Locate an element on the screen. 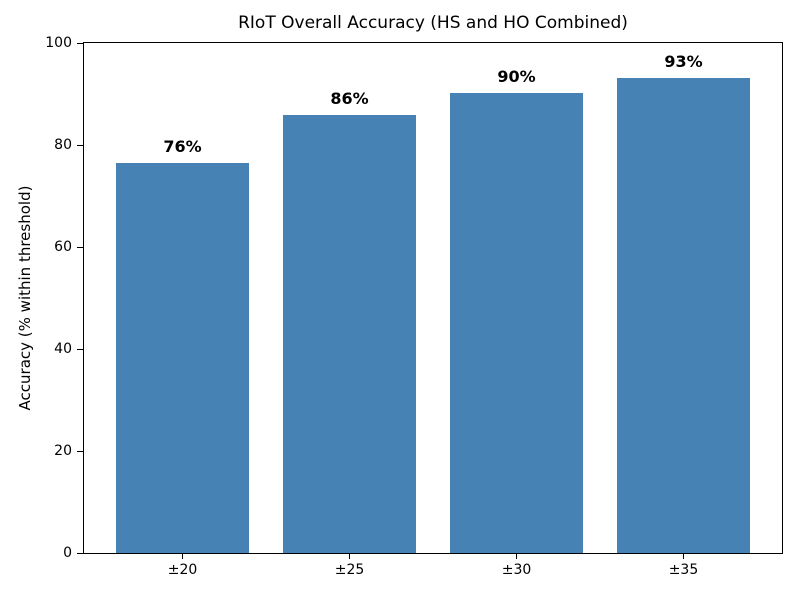 The width and height of the screenshot is (800, 600). y-tick-label: 20 is located at coordinates (63, 451).